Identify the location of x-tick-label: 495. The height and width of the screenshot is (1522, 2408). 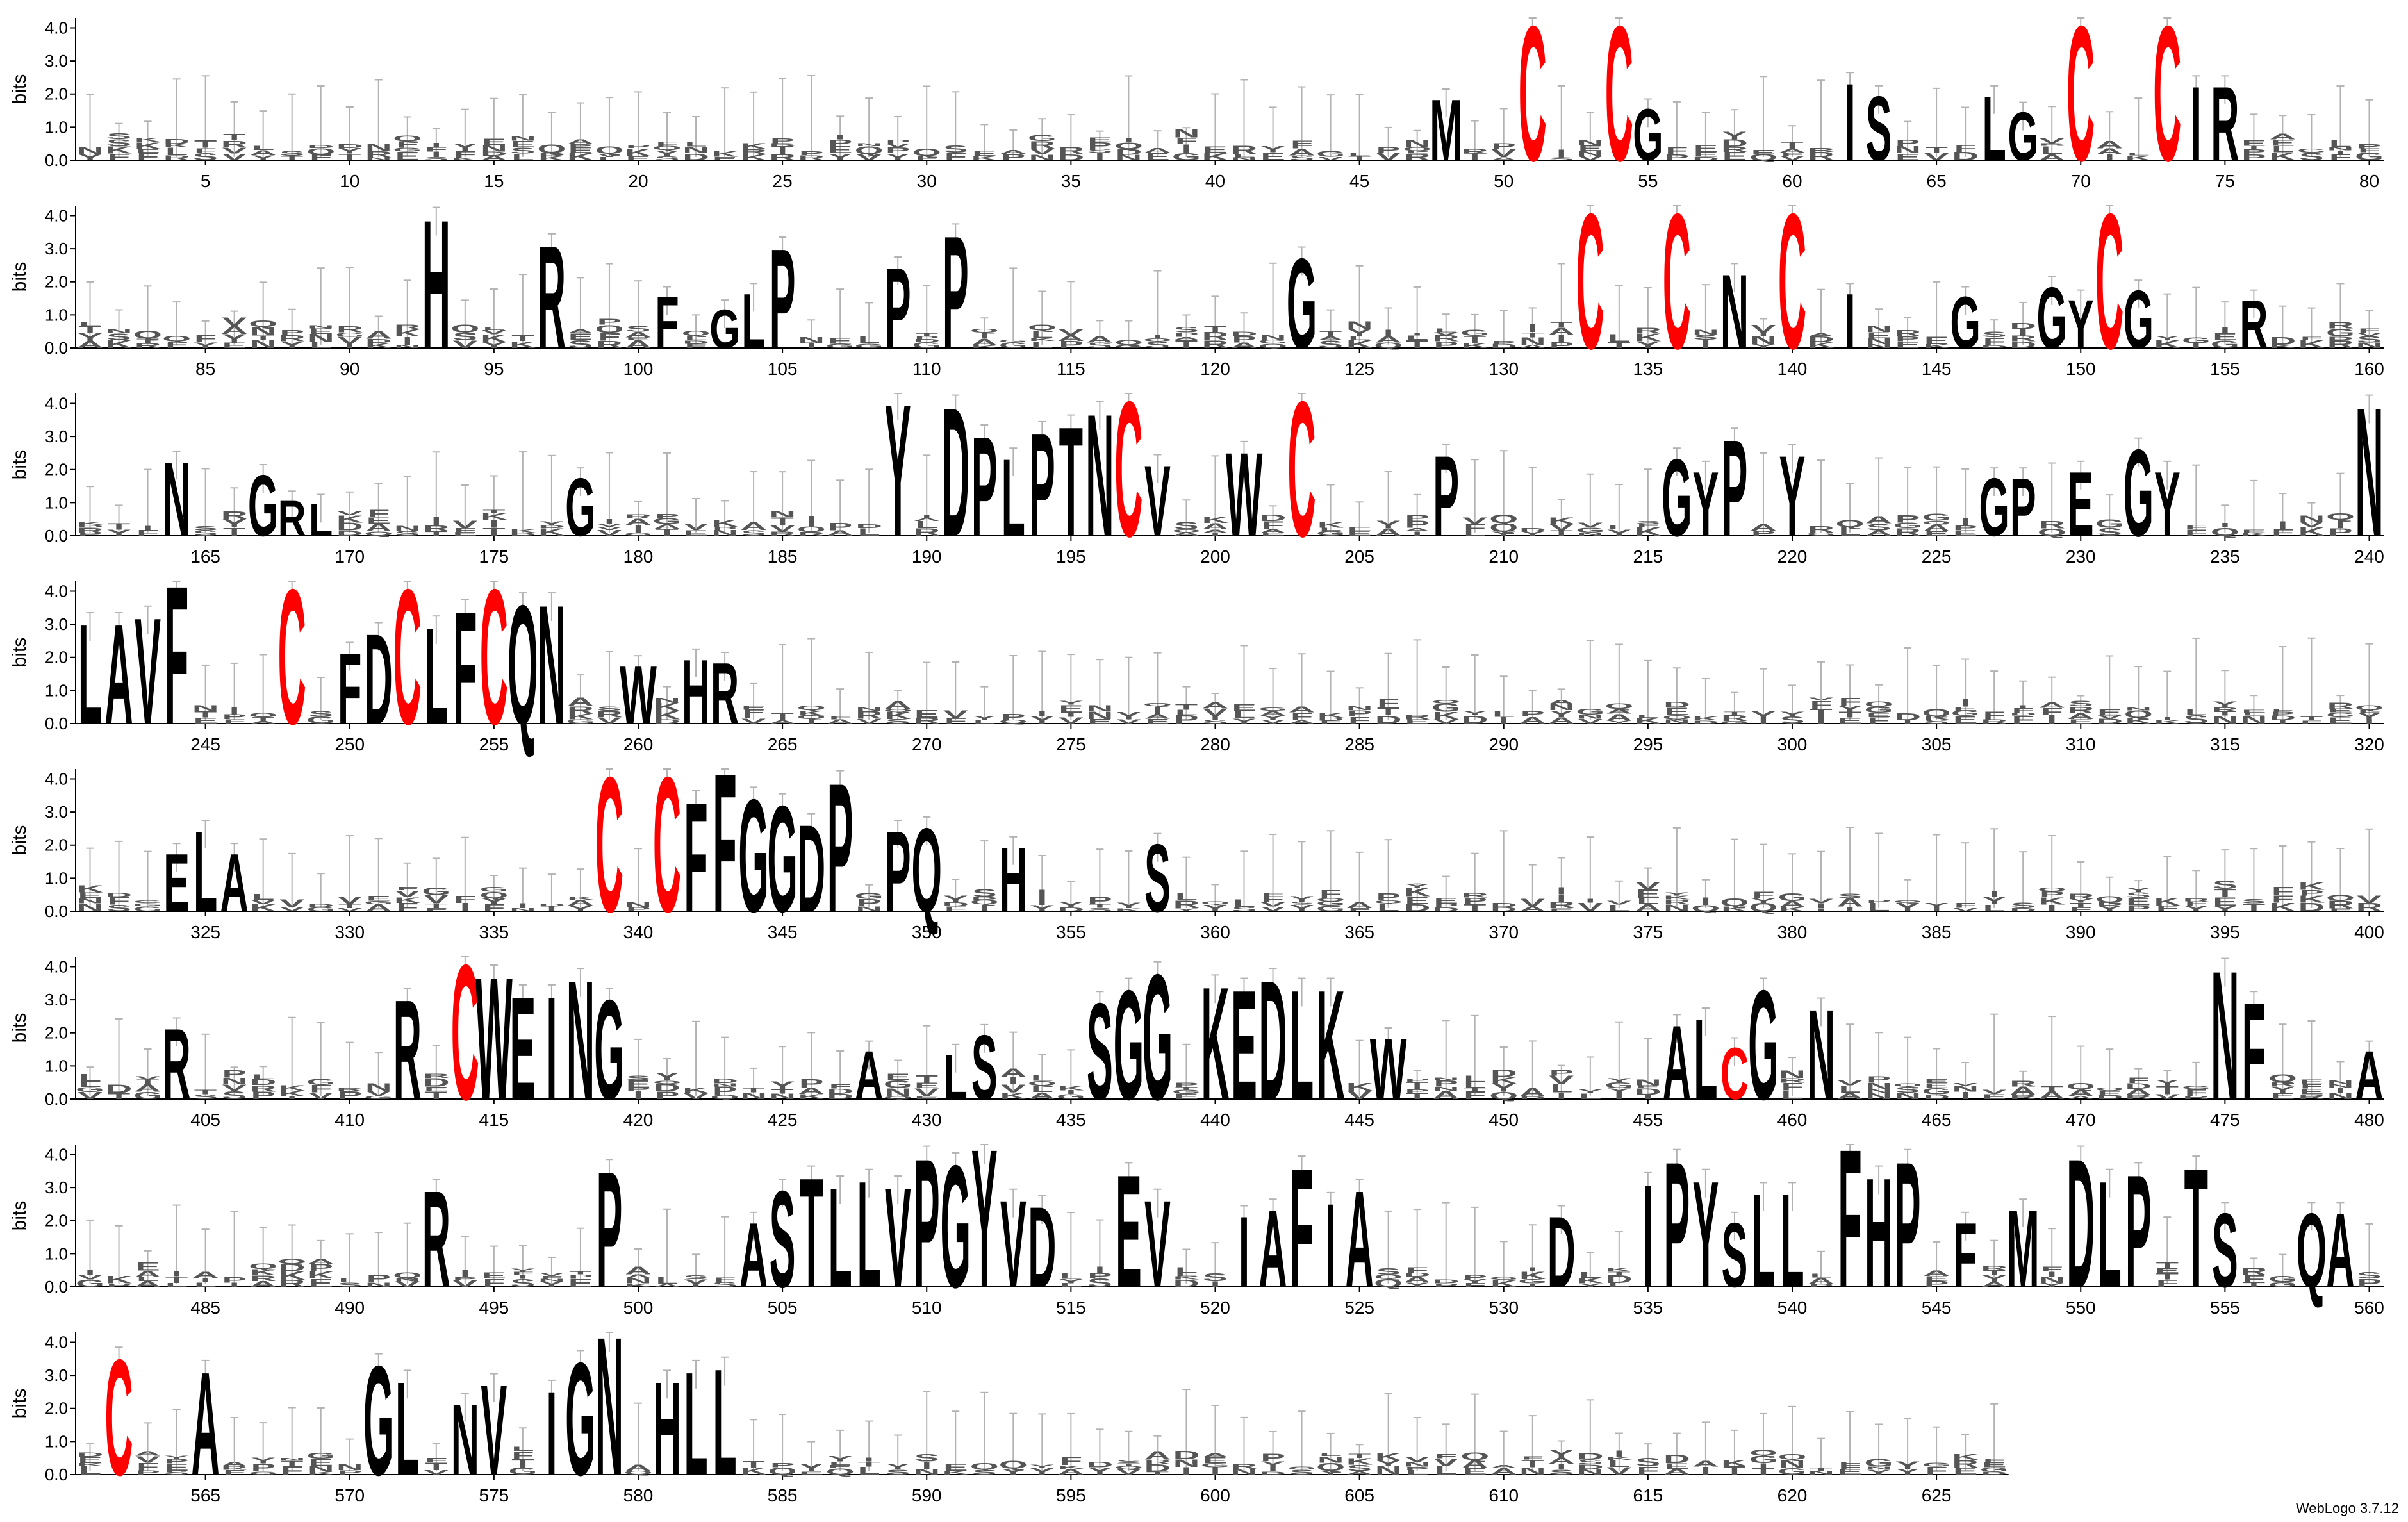
(494, 1308).